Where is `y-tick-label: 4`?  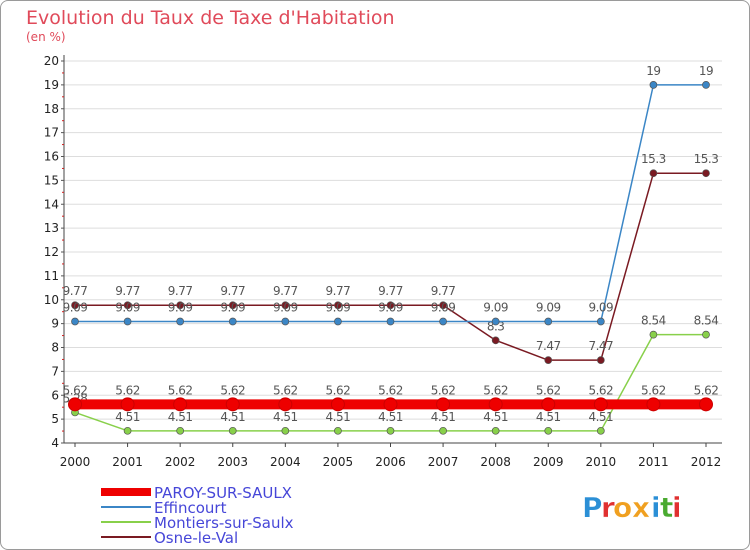
y-tick-label: 4 is located at coordinates (55, 443).